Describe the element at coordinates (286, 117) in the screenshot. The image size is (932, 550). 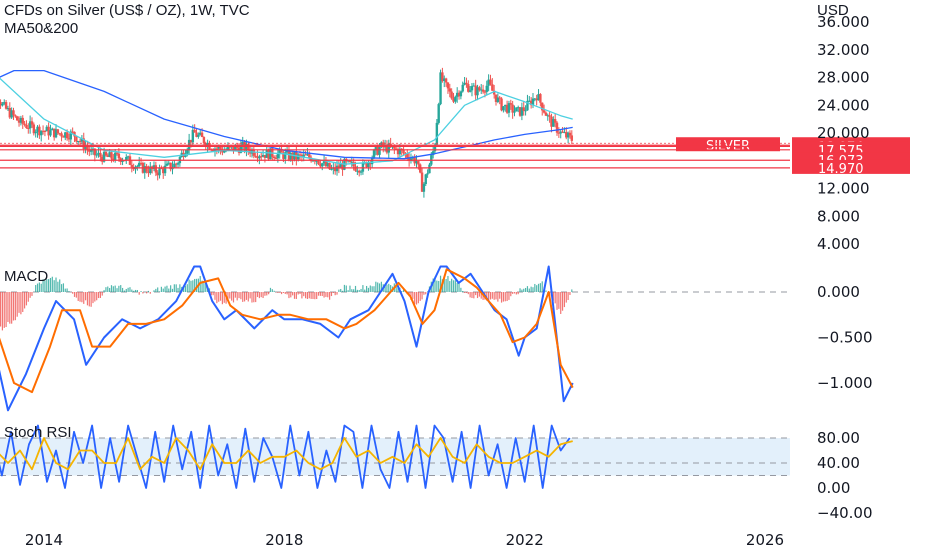
I see `moving-averages` at that location.